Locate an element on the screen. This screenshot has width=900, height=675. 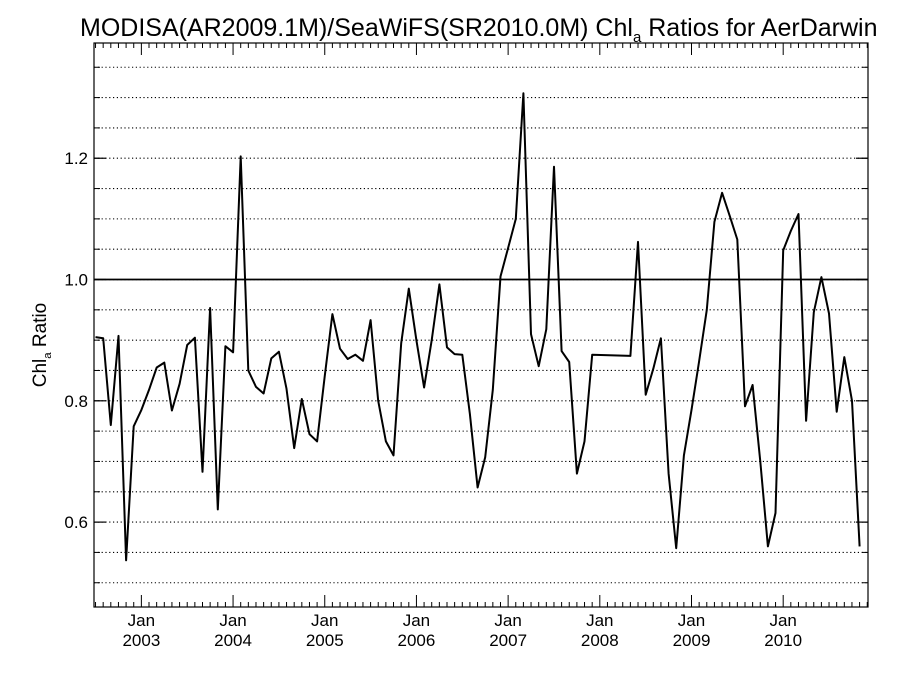
chart-title-subscript: a is located at coordinates (637, 37).